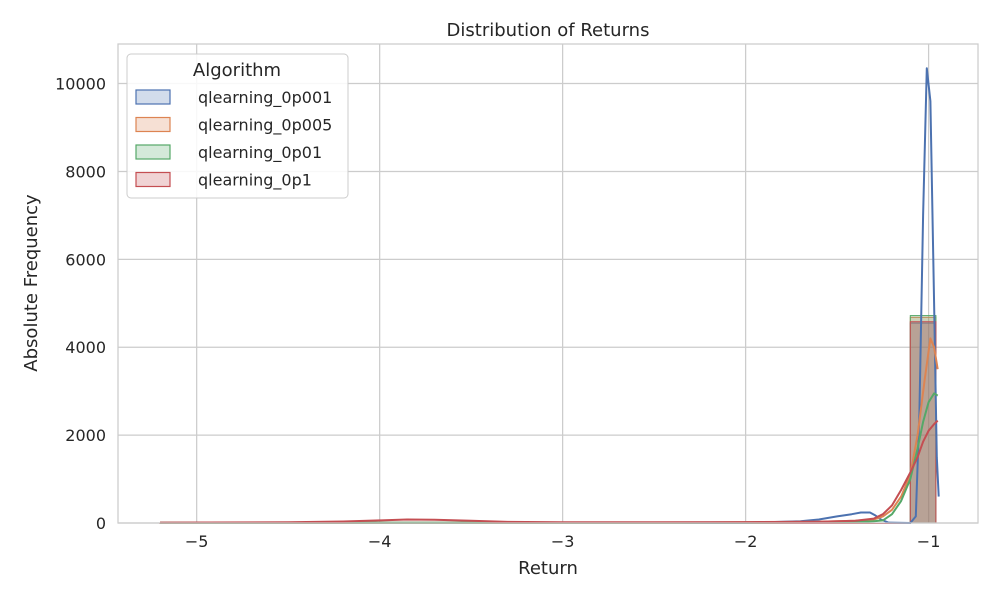 The width and height of the screenshot is (1000, 600). What do you see at coordinates (80, 304) in the screenshot?
I see `y-tick-labels: 0 2000 4000 6000 8000 10000` at bounding box center [80, 304].